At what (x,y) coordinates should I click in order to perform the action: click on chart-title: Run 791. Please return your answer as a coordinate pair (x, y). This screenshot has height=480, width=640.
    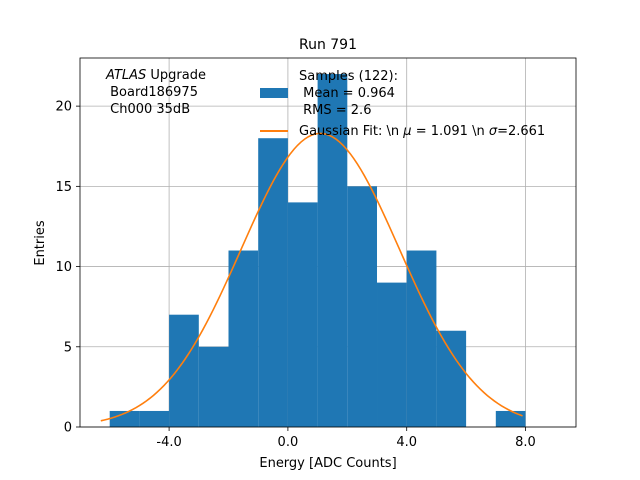
    Looking at the image, I should click on (328, 45).